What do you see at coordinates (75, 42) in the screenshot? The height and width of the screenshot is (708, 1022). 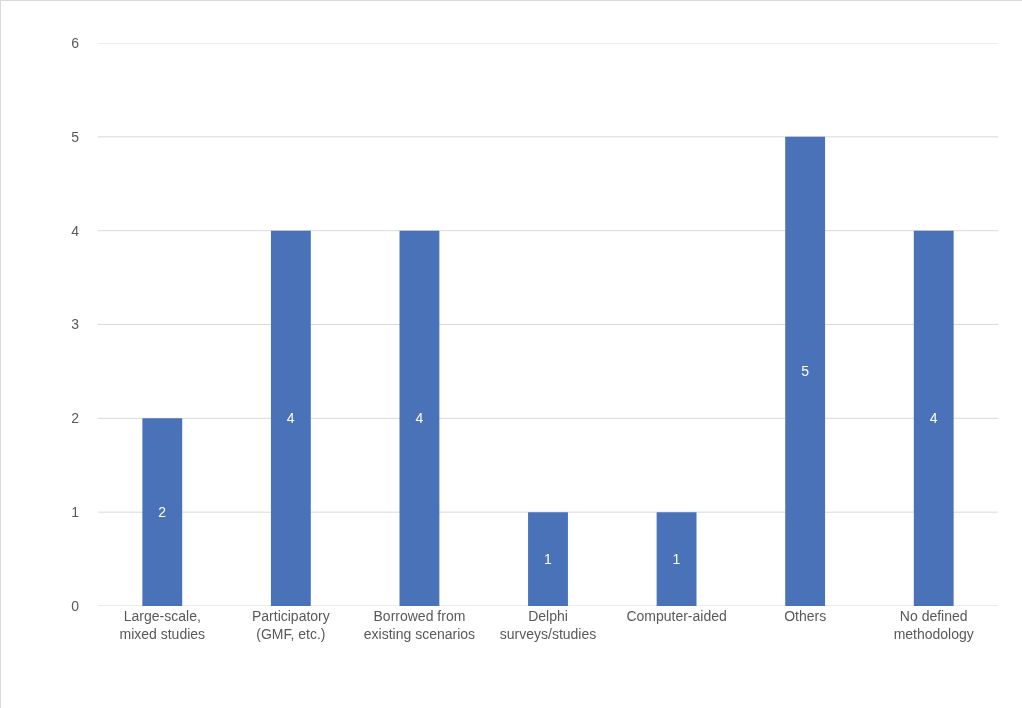 I see `y-tick-label: 6` at bounding box center [75, 42].